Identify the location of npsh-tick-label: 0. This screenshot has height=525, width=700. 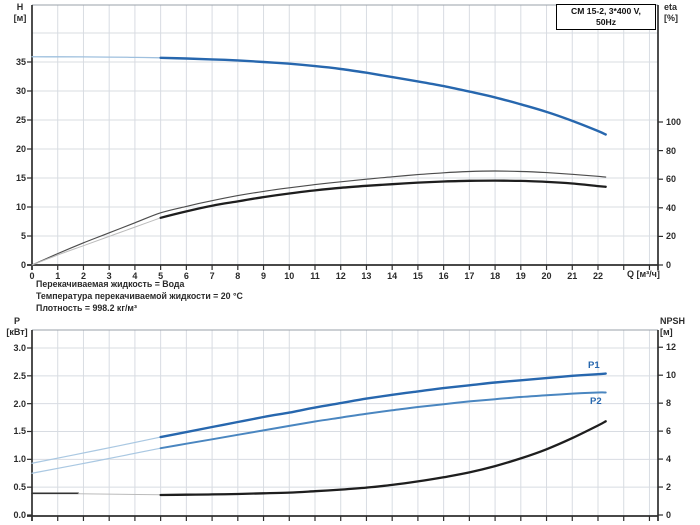
(669, 515).